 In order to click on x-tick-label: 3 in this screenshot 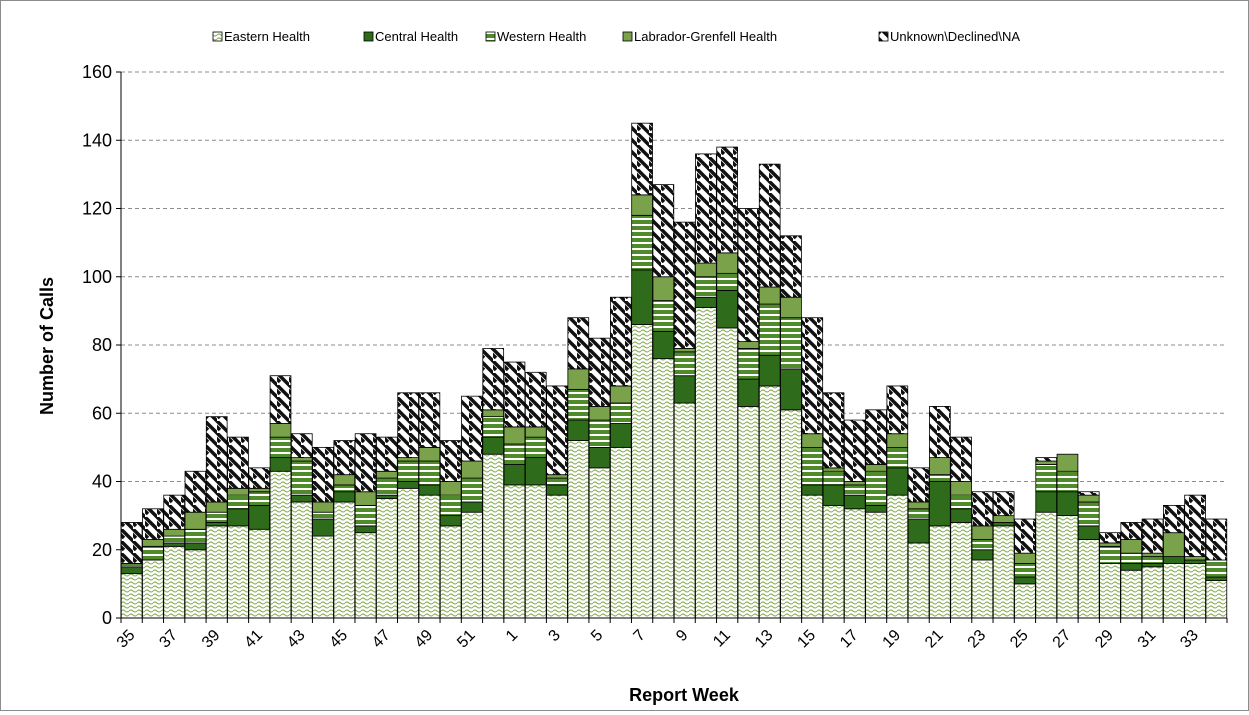, I will do `click(555, 636)`.